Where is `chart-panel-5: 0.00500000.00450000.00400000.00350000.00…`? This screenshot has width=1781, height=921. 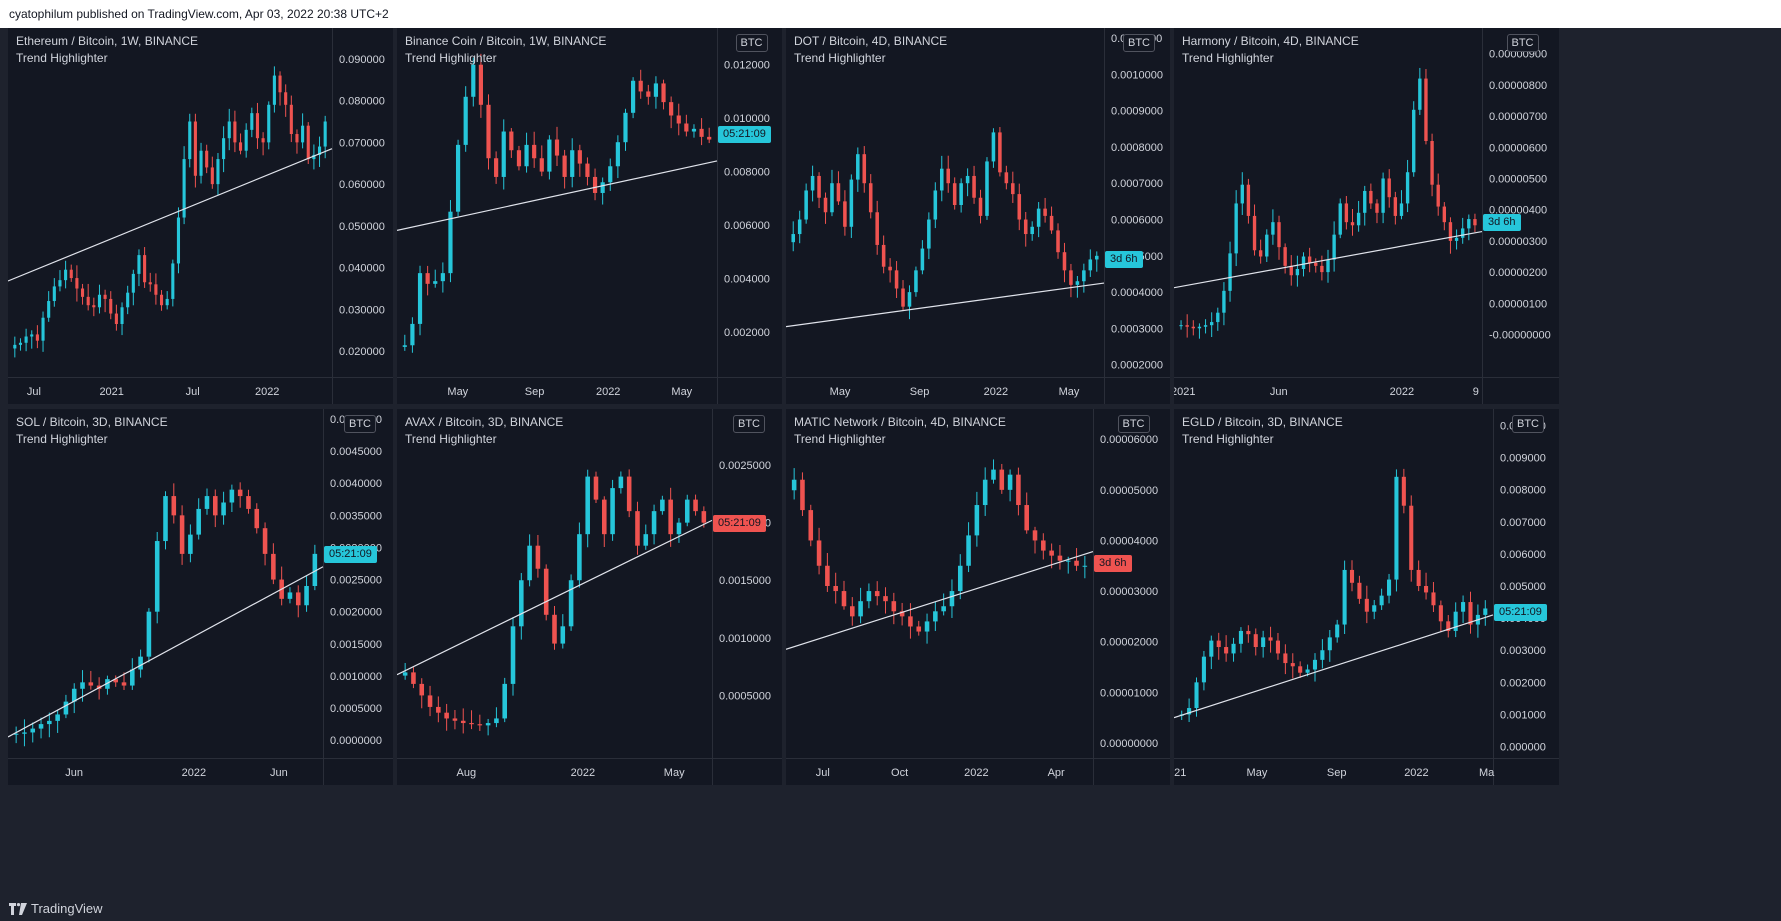
chart-panel-5: 0.00500000.00450000.00400000.00350000.00… is located at coordinates (200, 597).